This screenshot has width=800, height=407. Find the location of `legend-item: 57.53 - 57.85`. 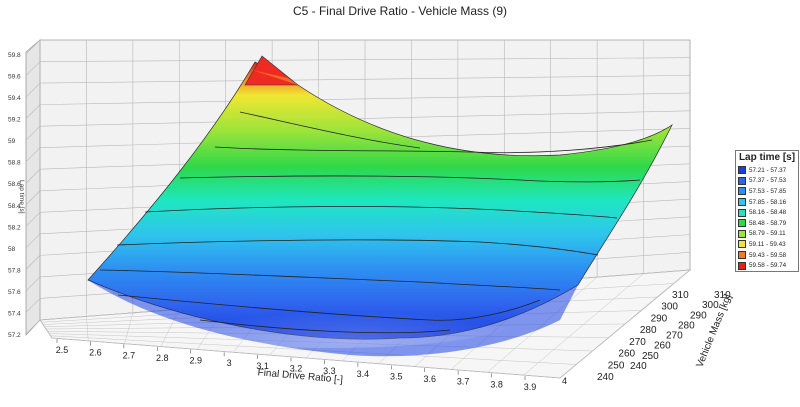

legend-item: 57.53 - 57.85 is located at coordinates (767, 191).